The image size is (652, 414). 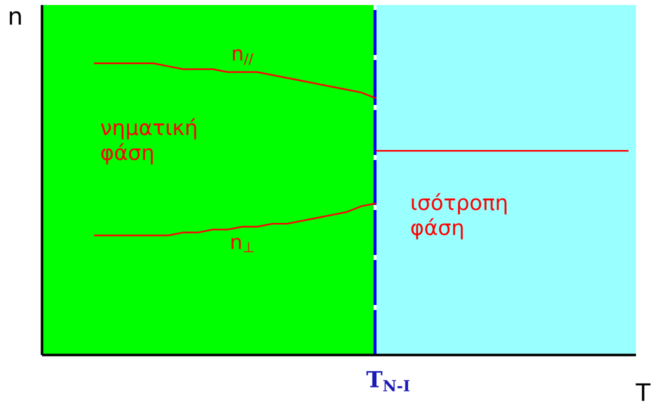 I want to click on text: T$_{N-I}$, so click(x=388, y=381).